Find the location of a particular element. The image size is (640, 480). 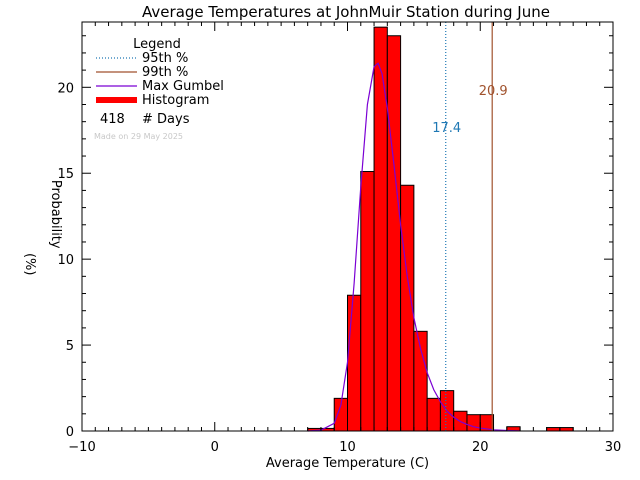

x-tick-label: −10 is located at coordinates (81, 447).